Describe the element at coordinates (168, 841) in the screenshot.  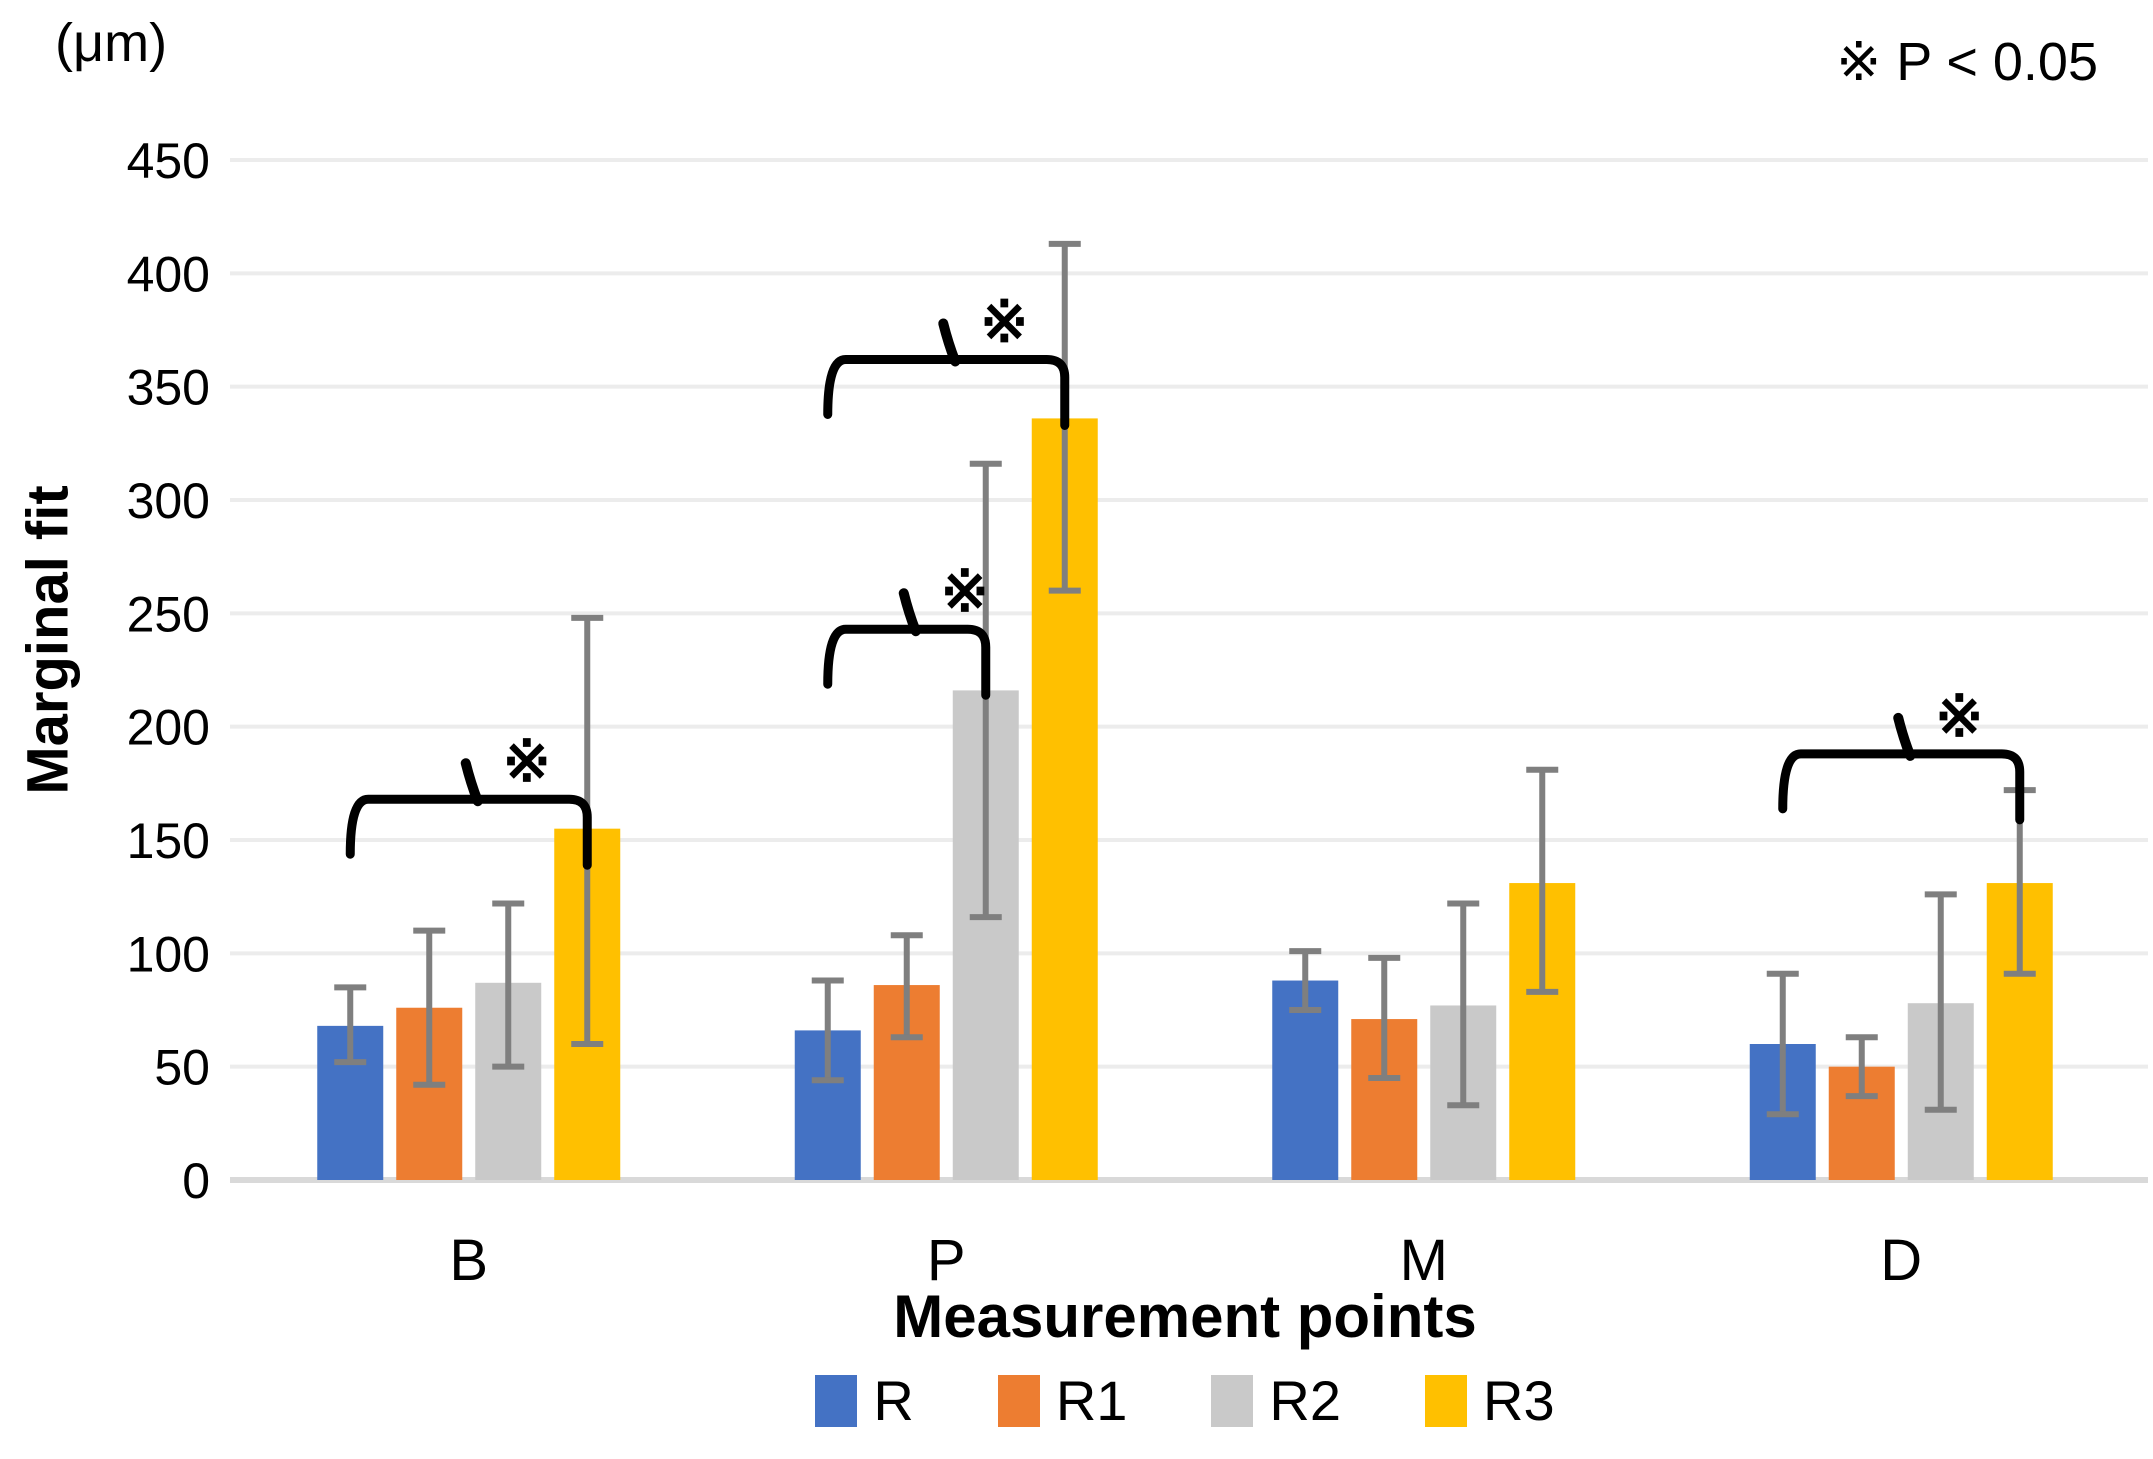
I see `y-tick-label-150: 150` at that location.